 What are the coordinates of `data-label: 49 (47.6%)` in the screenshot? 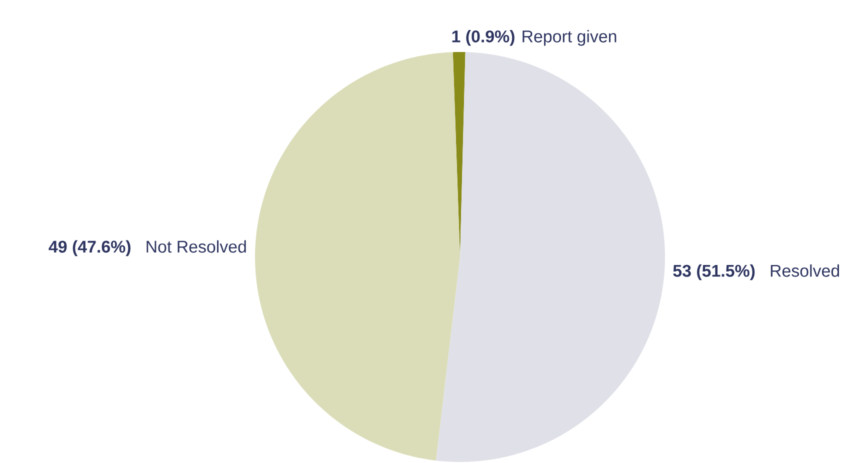 It's located at (89, 248).